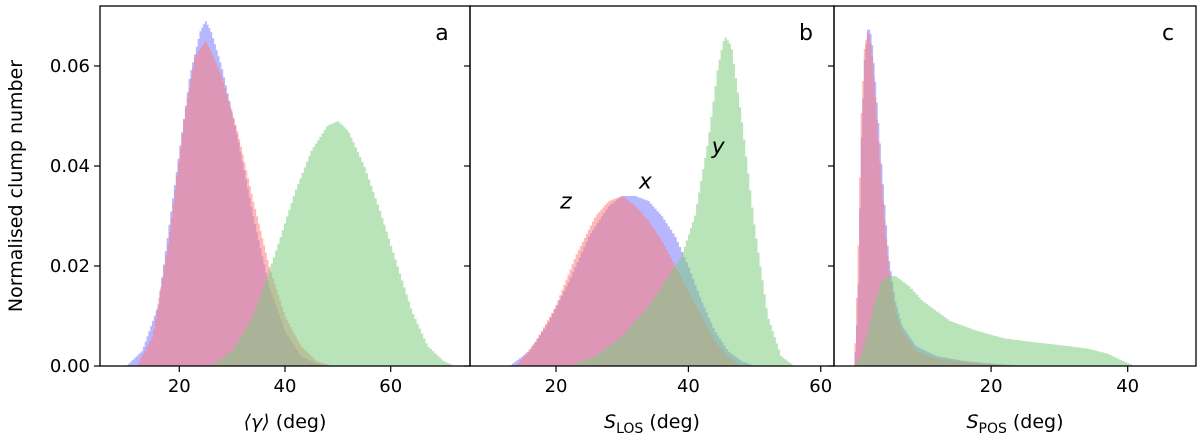 This screenshot has width=1200, height=442. I want to click on y-axis-label: Normalised clump number, so click(16, 186).